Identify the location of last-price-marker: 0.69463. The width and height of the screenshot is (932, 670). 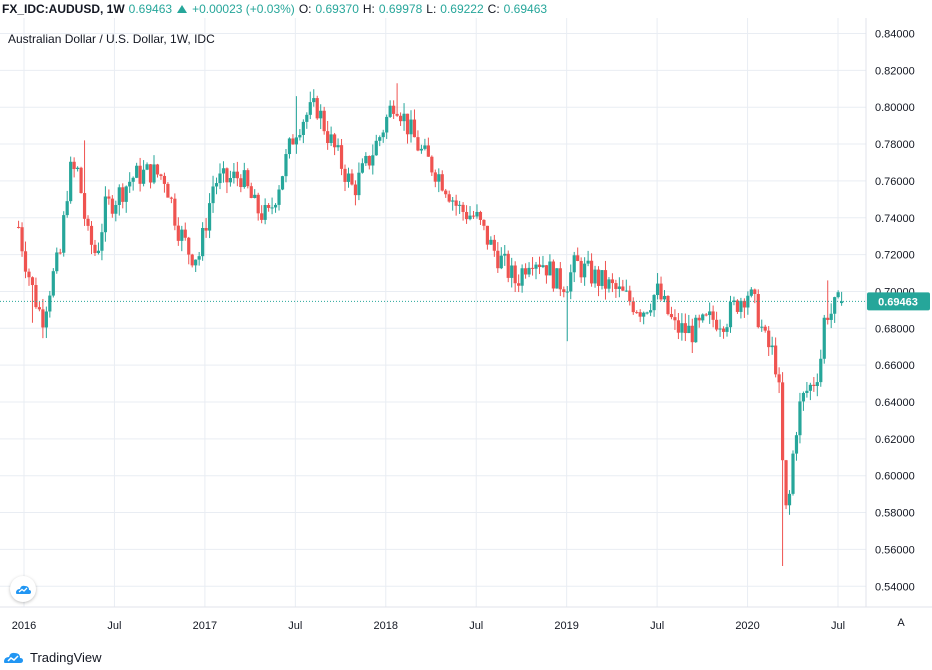
(465, 301).